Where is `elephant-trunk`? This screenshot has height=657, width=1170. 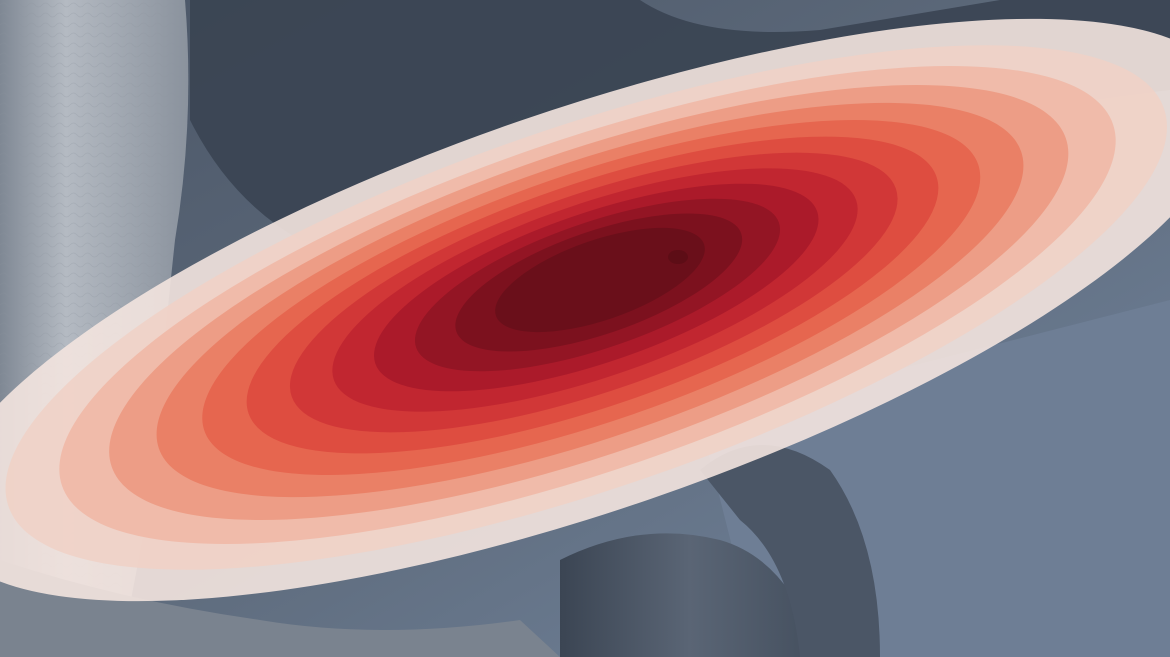 elephant-trunk is located at coordinates (790, 551).